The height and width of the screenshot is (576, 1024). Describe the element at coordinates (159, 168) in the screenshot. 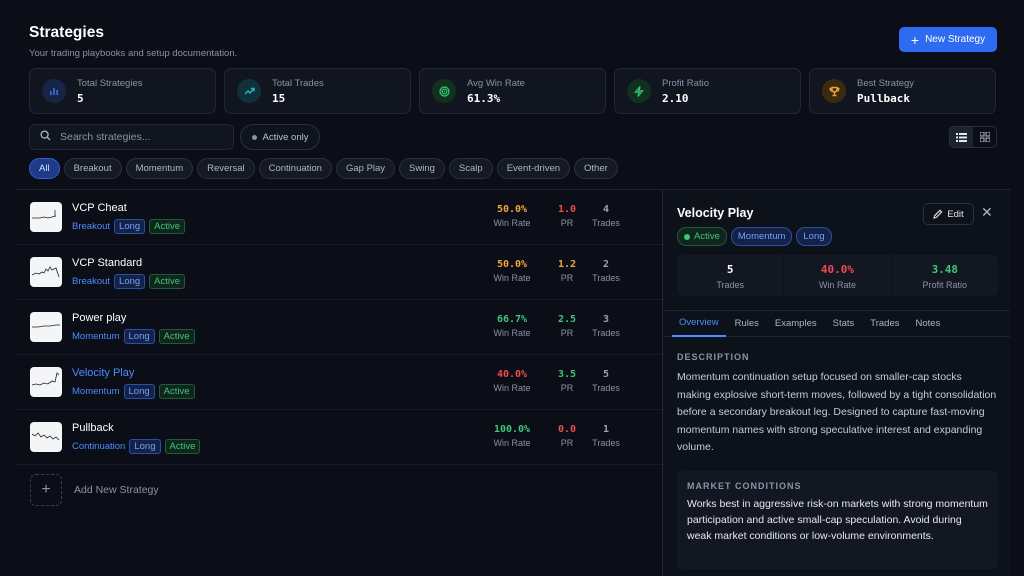

I see `filter-chip-momentum: Momentum` at that location.